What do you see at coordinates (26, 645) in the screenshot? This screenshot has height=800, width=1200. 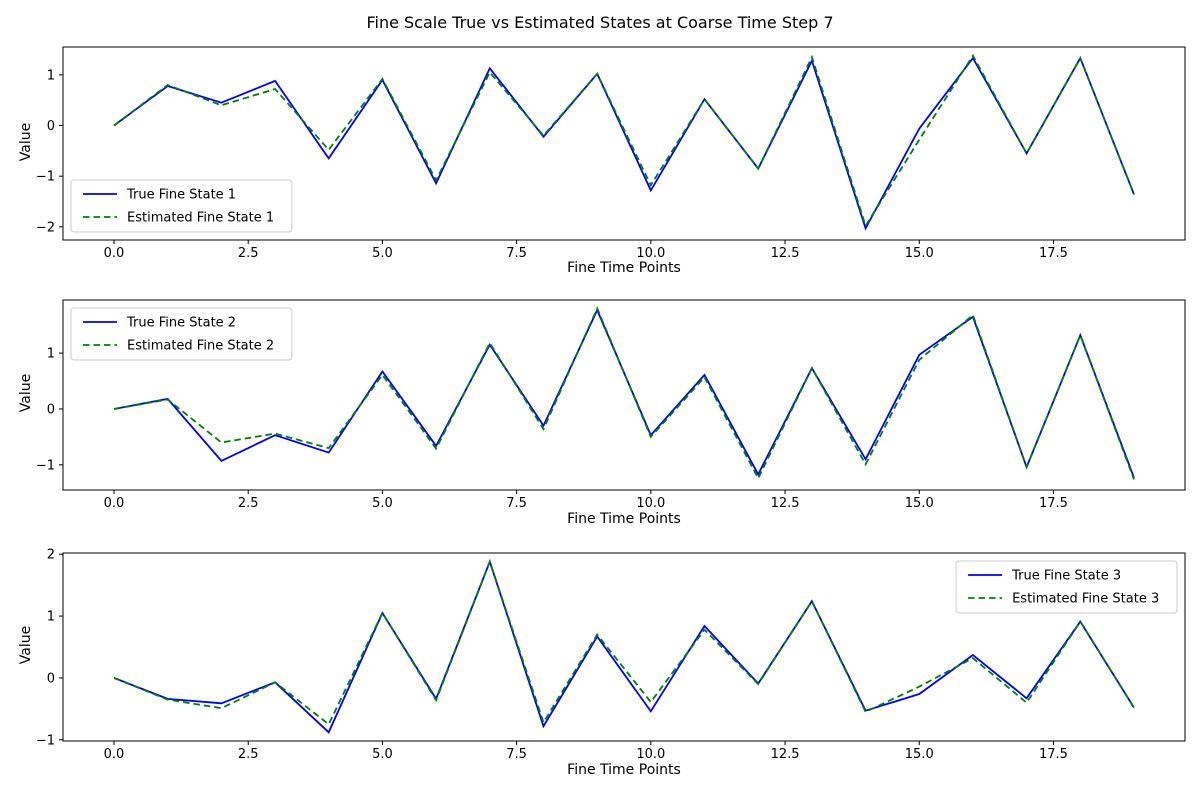 I see `subplot-3-ylabel: Value` at bounding box center [26, 645].